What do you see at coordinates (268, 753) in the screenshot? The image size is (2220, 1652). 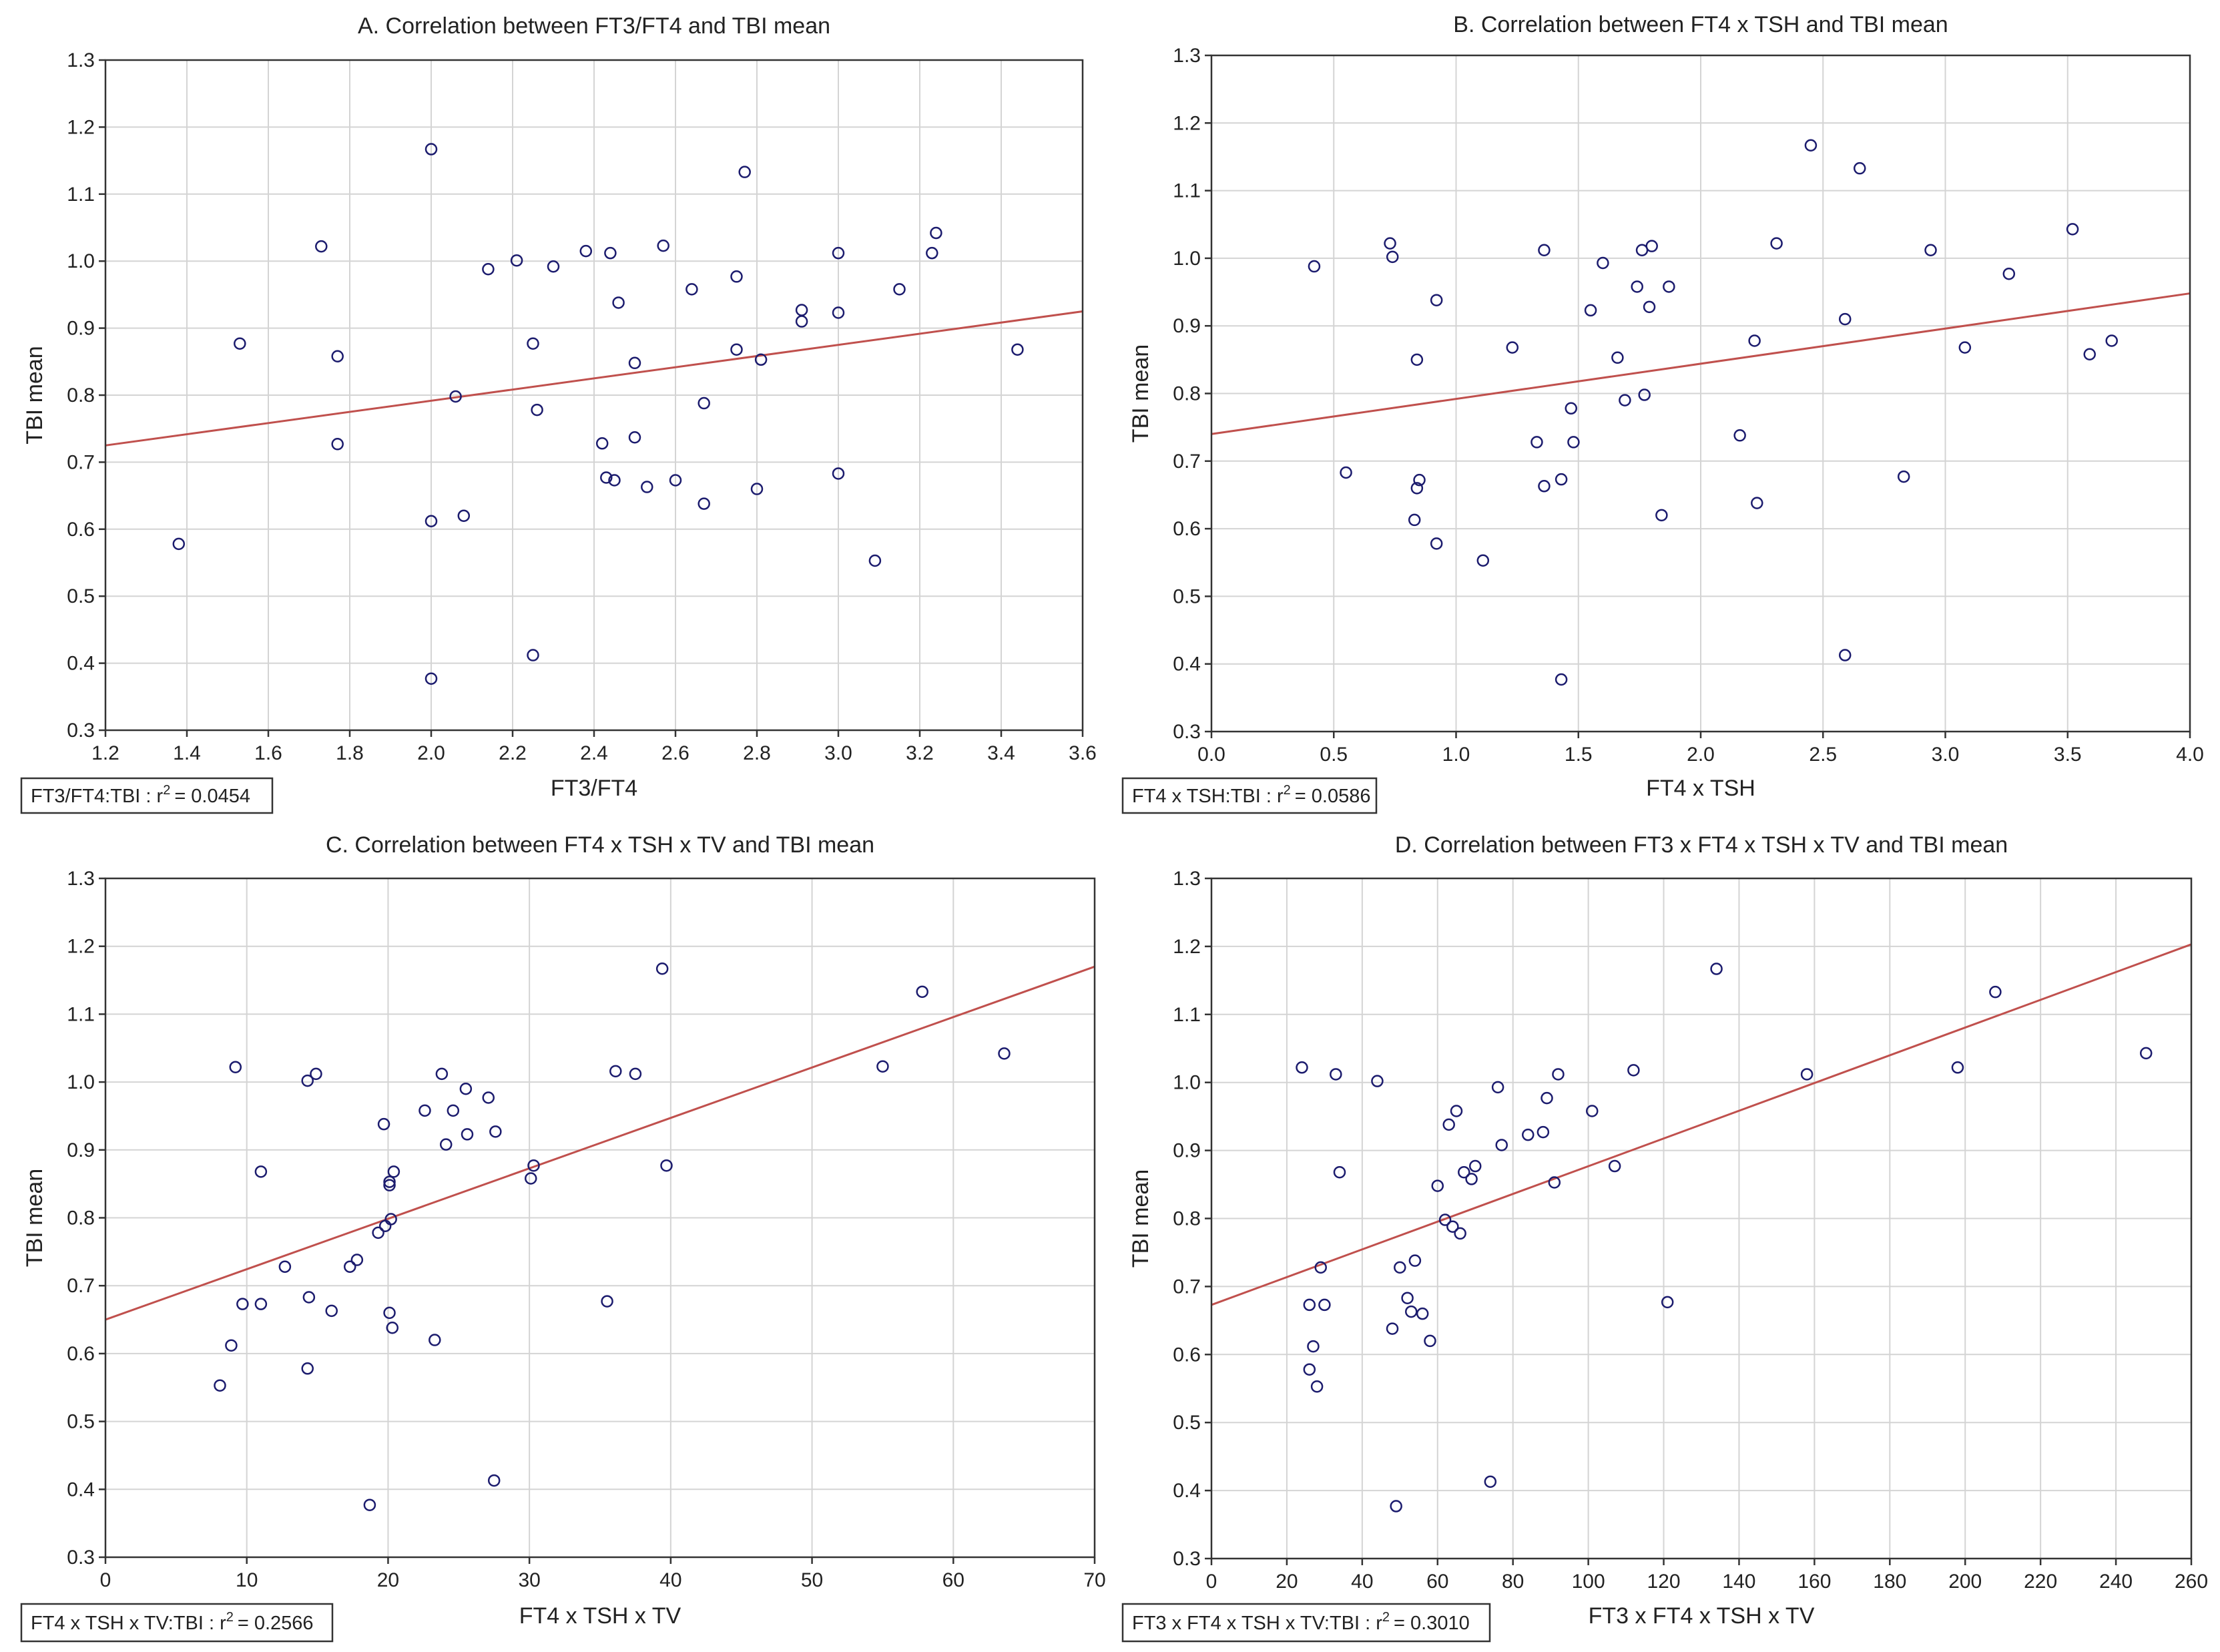 I see `a-x-tick-label: 1.6` at bounding box center [268, 753].